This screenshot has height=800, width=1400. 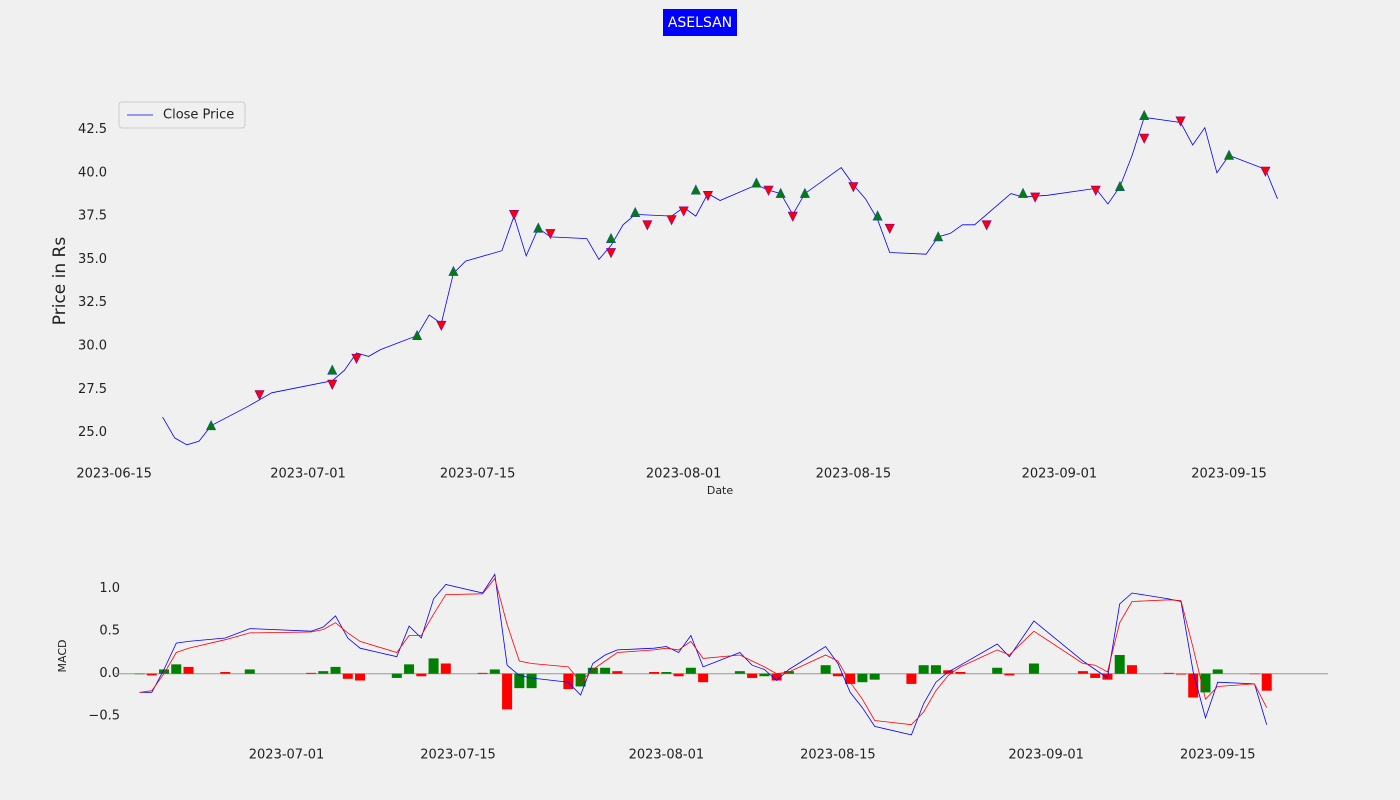 I want to click on title-box, so click(x=700, y=22).